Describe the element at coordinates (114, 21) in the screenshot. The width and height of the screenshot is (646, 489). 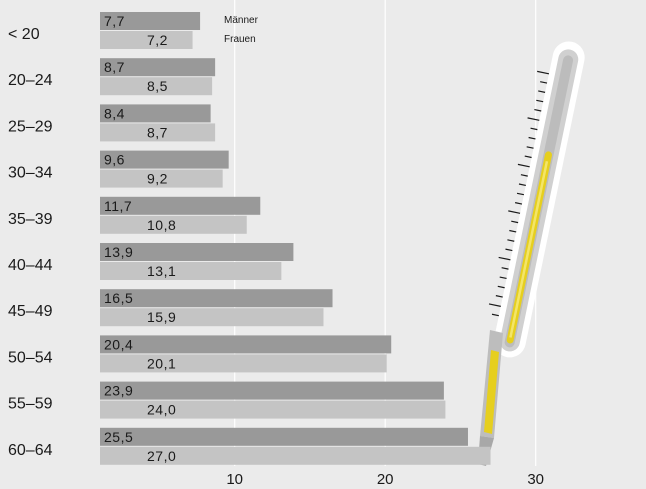
I see `value-label: 7,7` at that location.